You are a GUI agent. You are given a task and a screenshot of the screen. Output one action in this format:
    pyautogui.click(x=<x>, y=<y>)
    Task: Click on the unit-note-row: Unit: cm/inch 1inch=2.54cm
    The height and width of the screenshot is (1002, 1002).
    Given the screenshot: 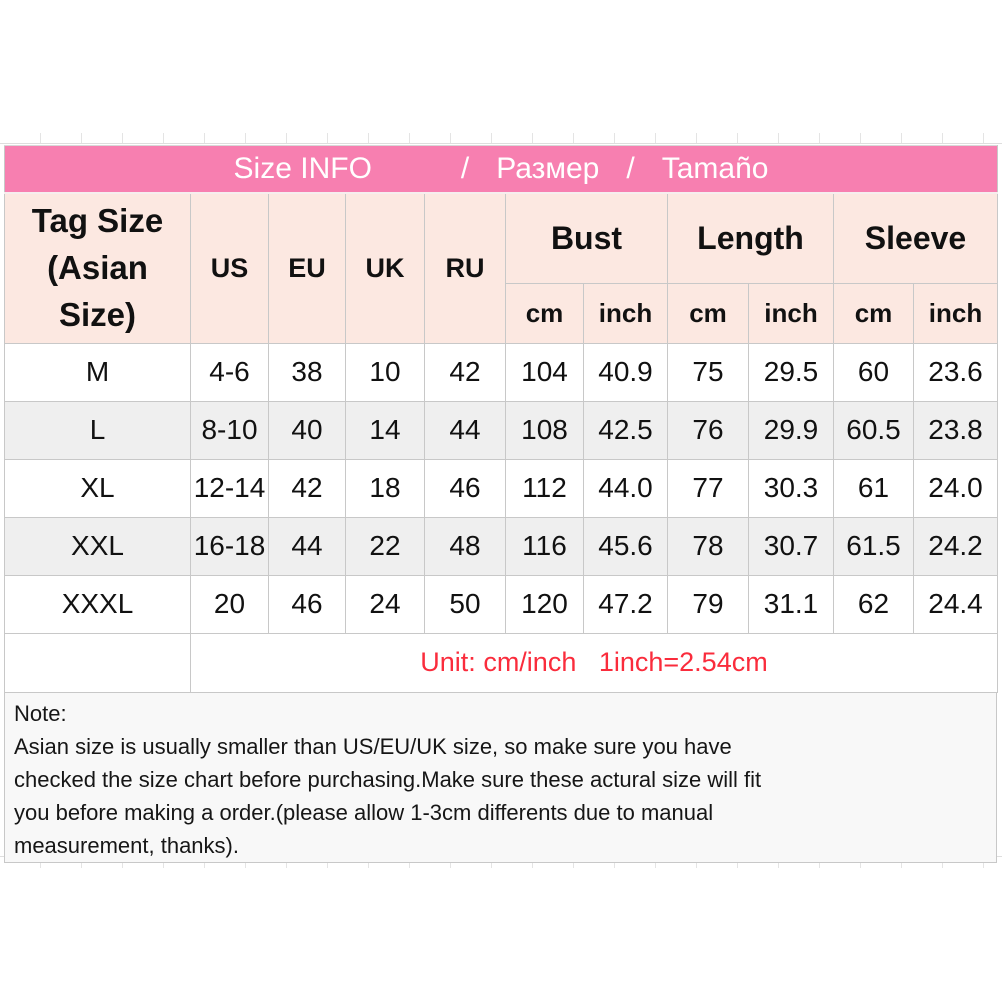 What is the action you would take?
    pyautogui.click(x=501, y=662)
    